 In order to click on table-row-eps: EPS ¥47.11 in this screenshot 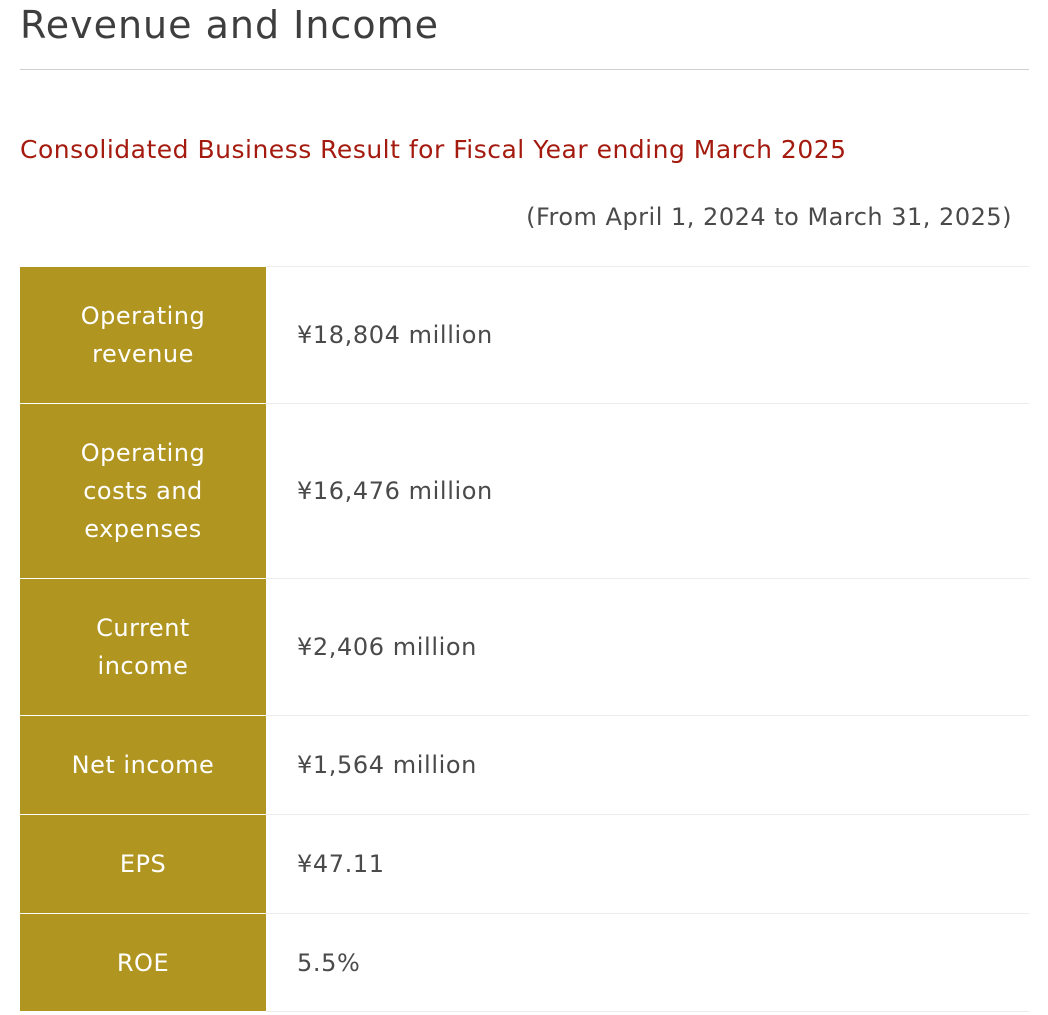, I will do `click(524, 864)`.